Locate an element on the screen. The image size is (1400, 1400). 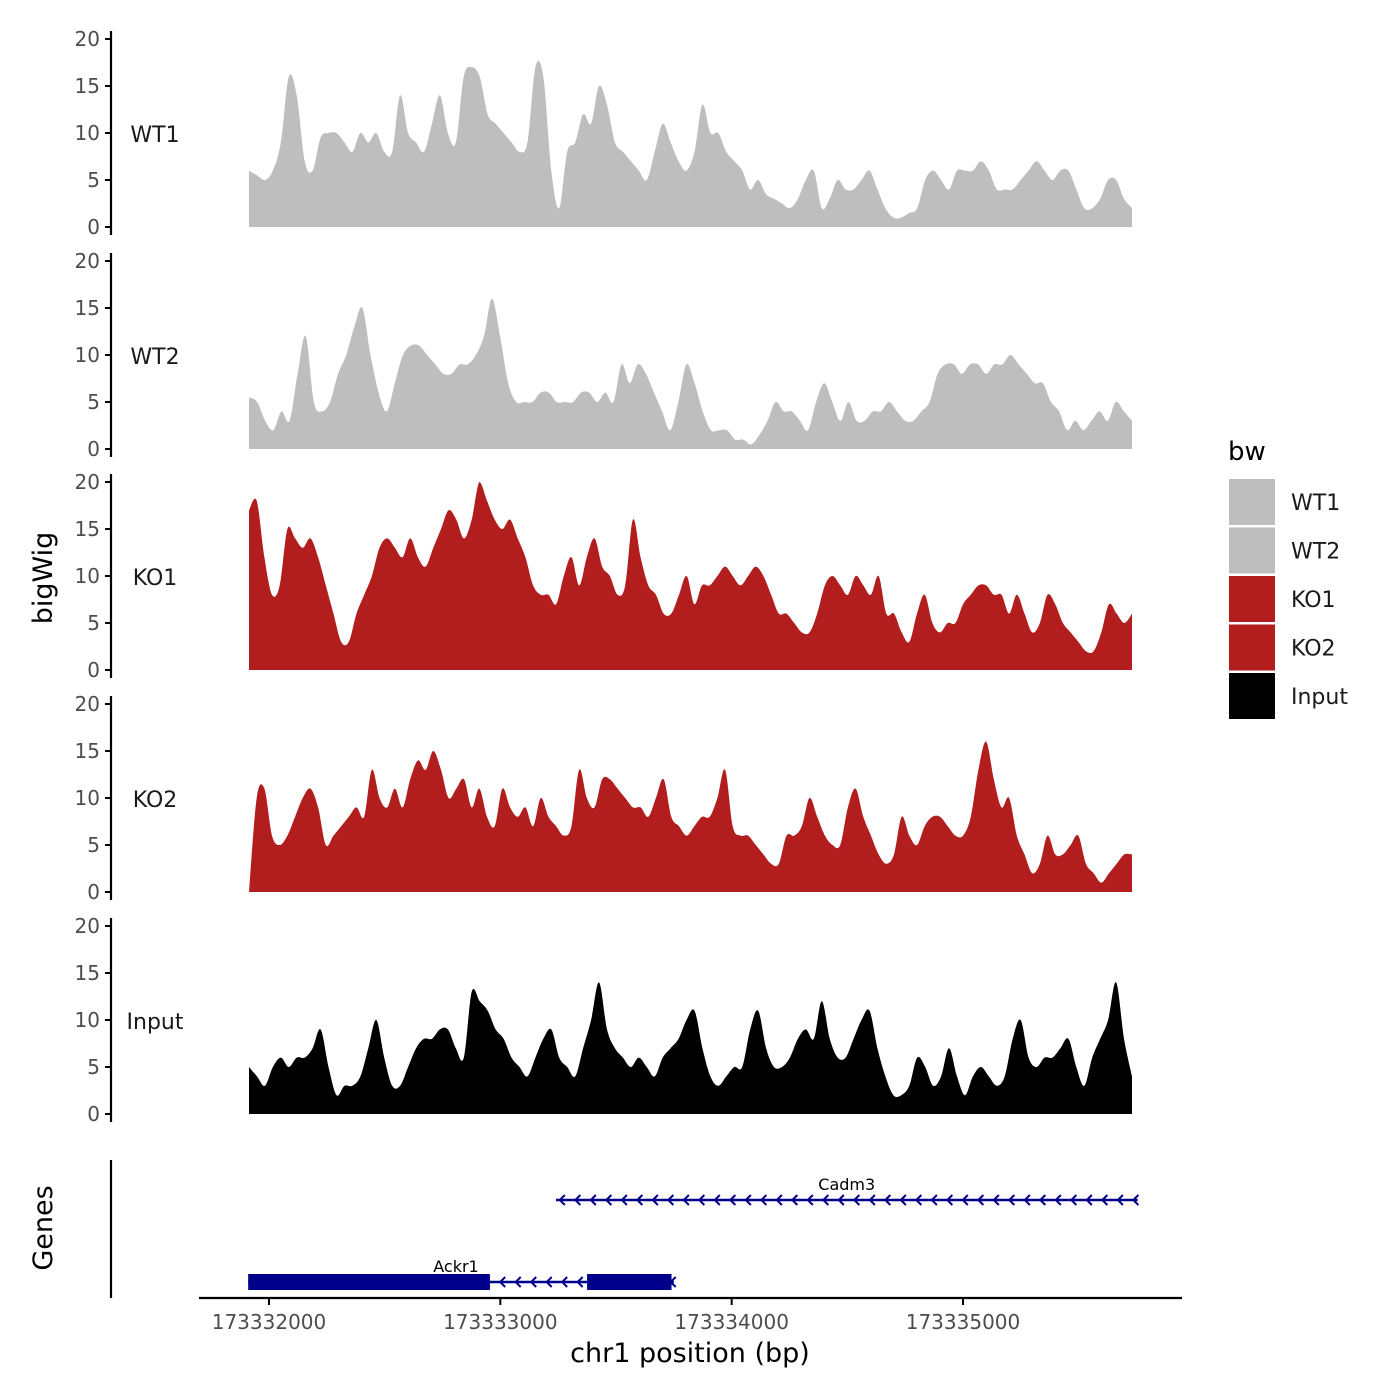
x-tick-label: 173332000 is located at coordinates (269, 1322).